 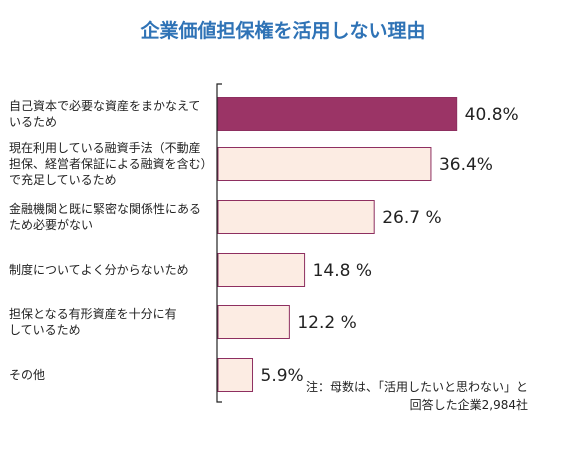 What do you see at coordinates (342, 271) in the screenshot?
I see `value-label-4: 14.8 %` at bounding box center [342, 271].